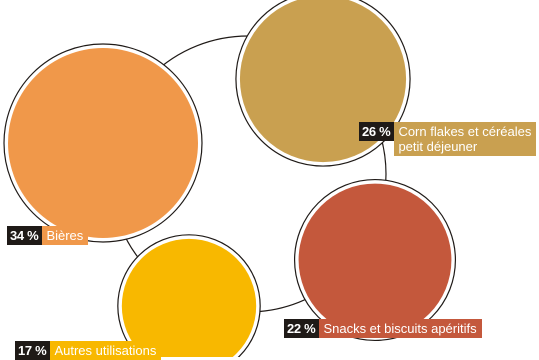 The width and height of the screenshot is (539, 360). What do you see at coordinates (323, 81) in the screenshot?
I see `bubble-corn-flakes` at bounding box center [323, 81].